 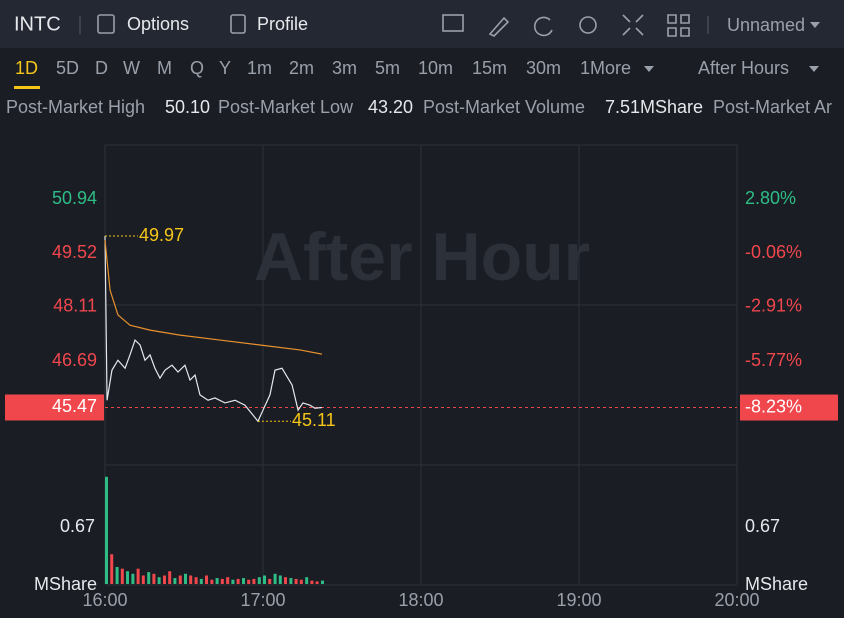 I want to click on last-change-box, so click(x=789, y=407).